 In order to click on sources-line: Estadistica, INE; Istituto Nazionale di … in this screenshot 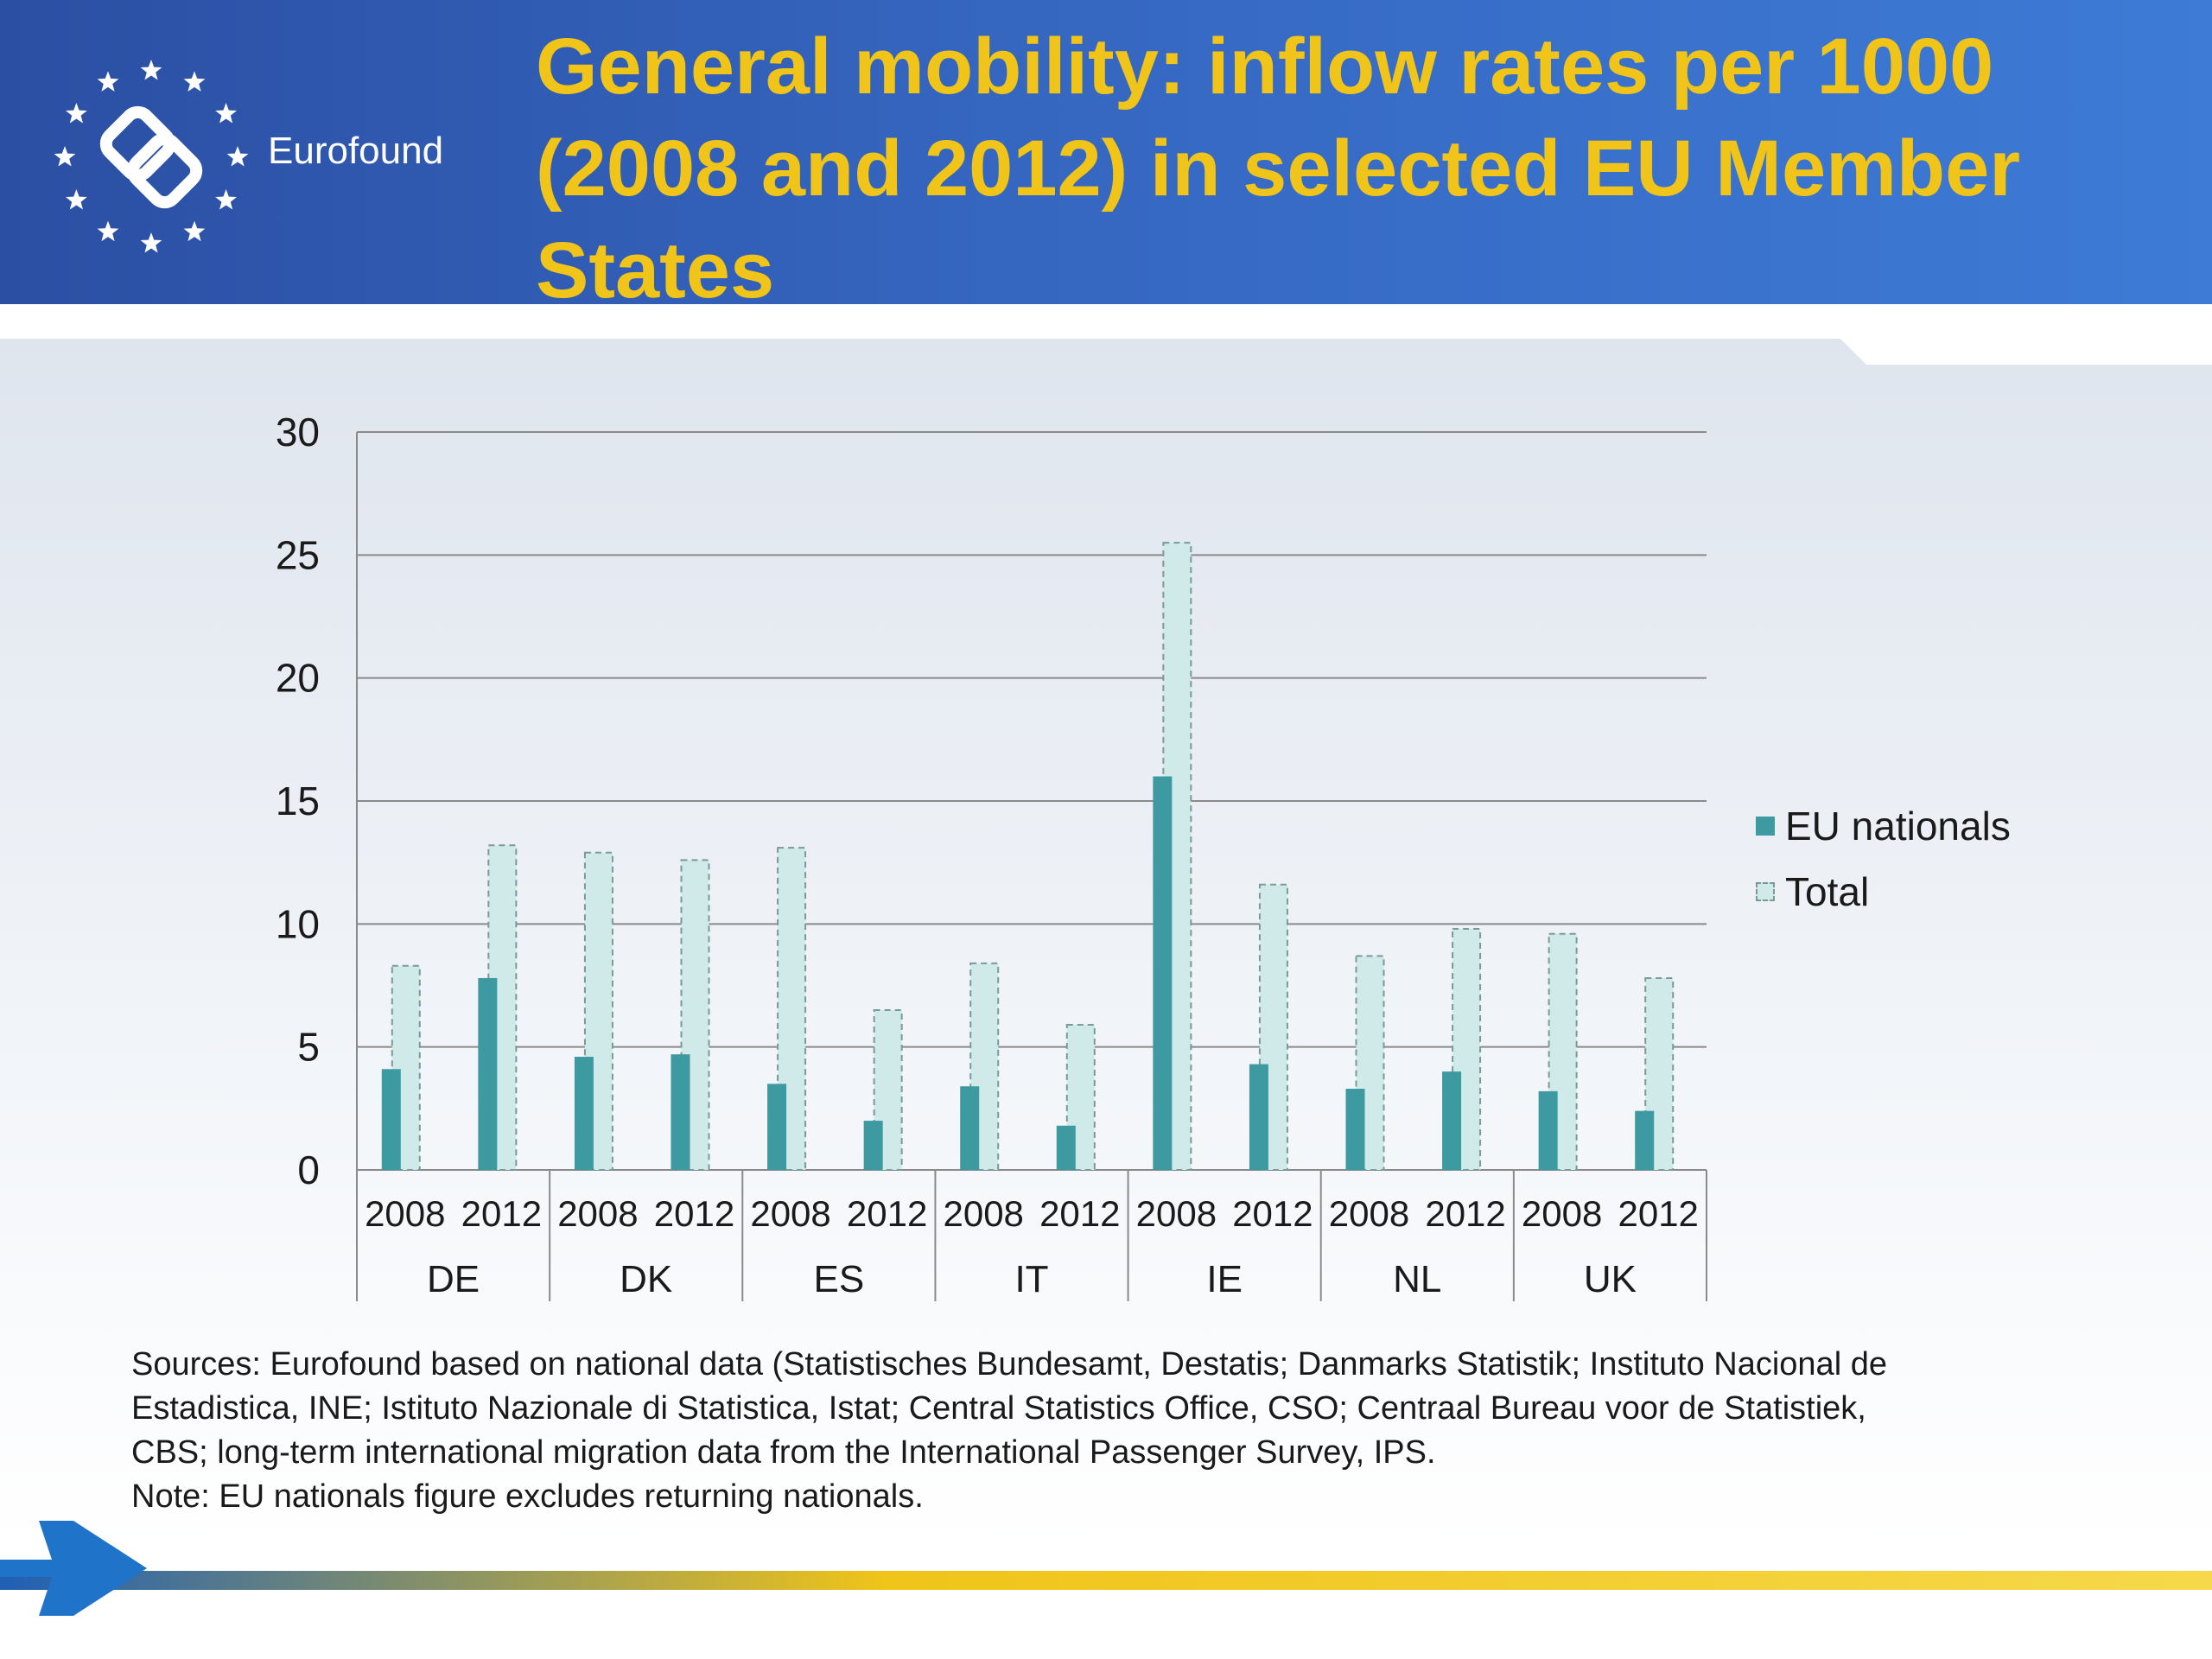, I will do `click(998, 1408)`.